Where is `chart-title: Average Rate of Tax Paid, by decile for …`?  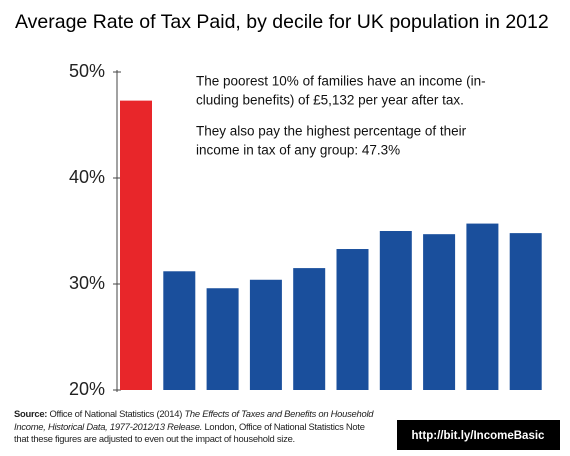
chart-title: Average Rate of Tax Paid, by decile for … is located at coordinates (282, 22).